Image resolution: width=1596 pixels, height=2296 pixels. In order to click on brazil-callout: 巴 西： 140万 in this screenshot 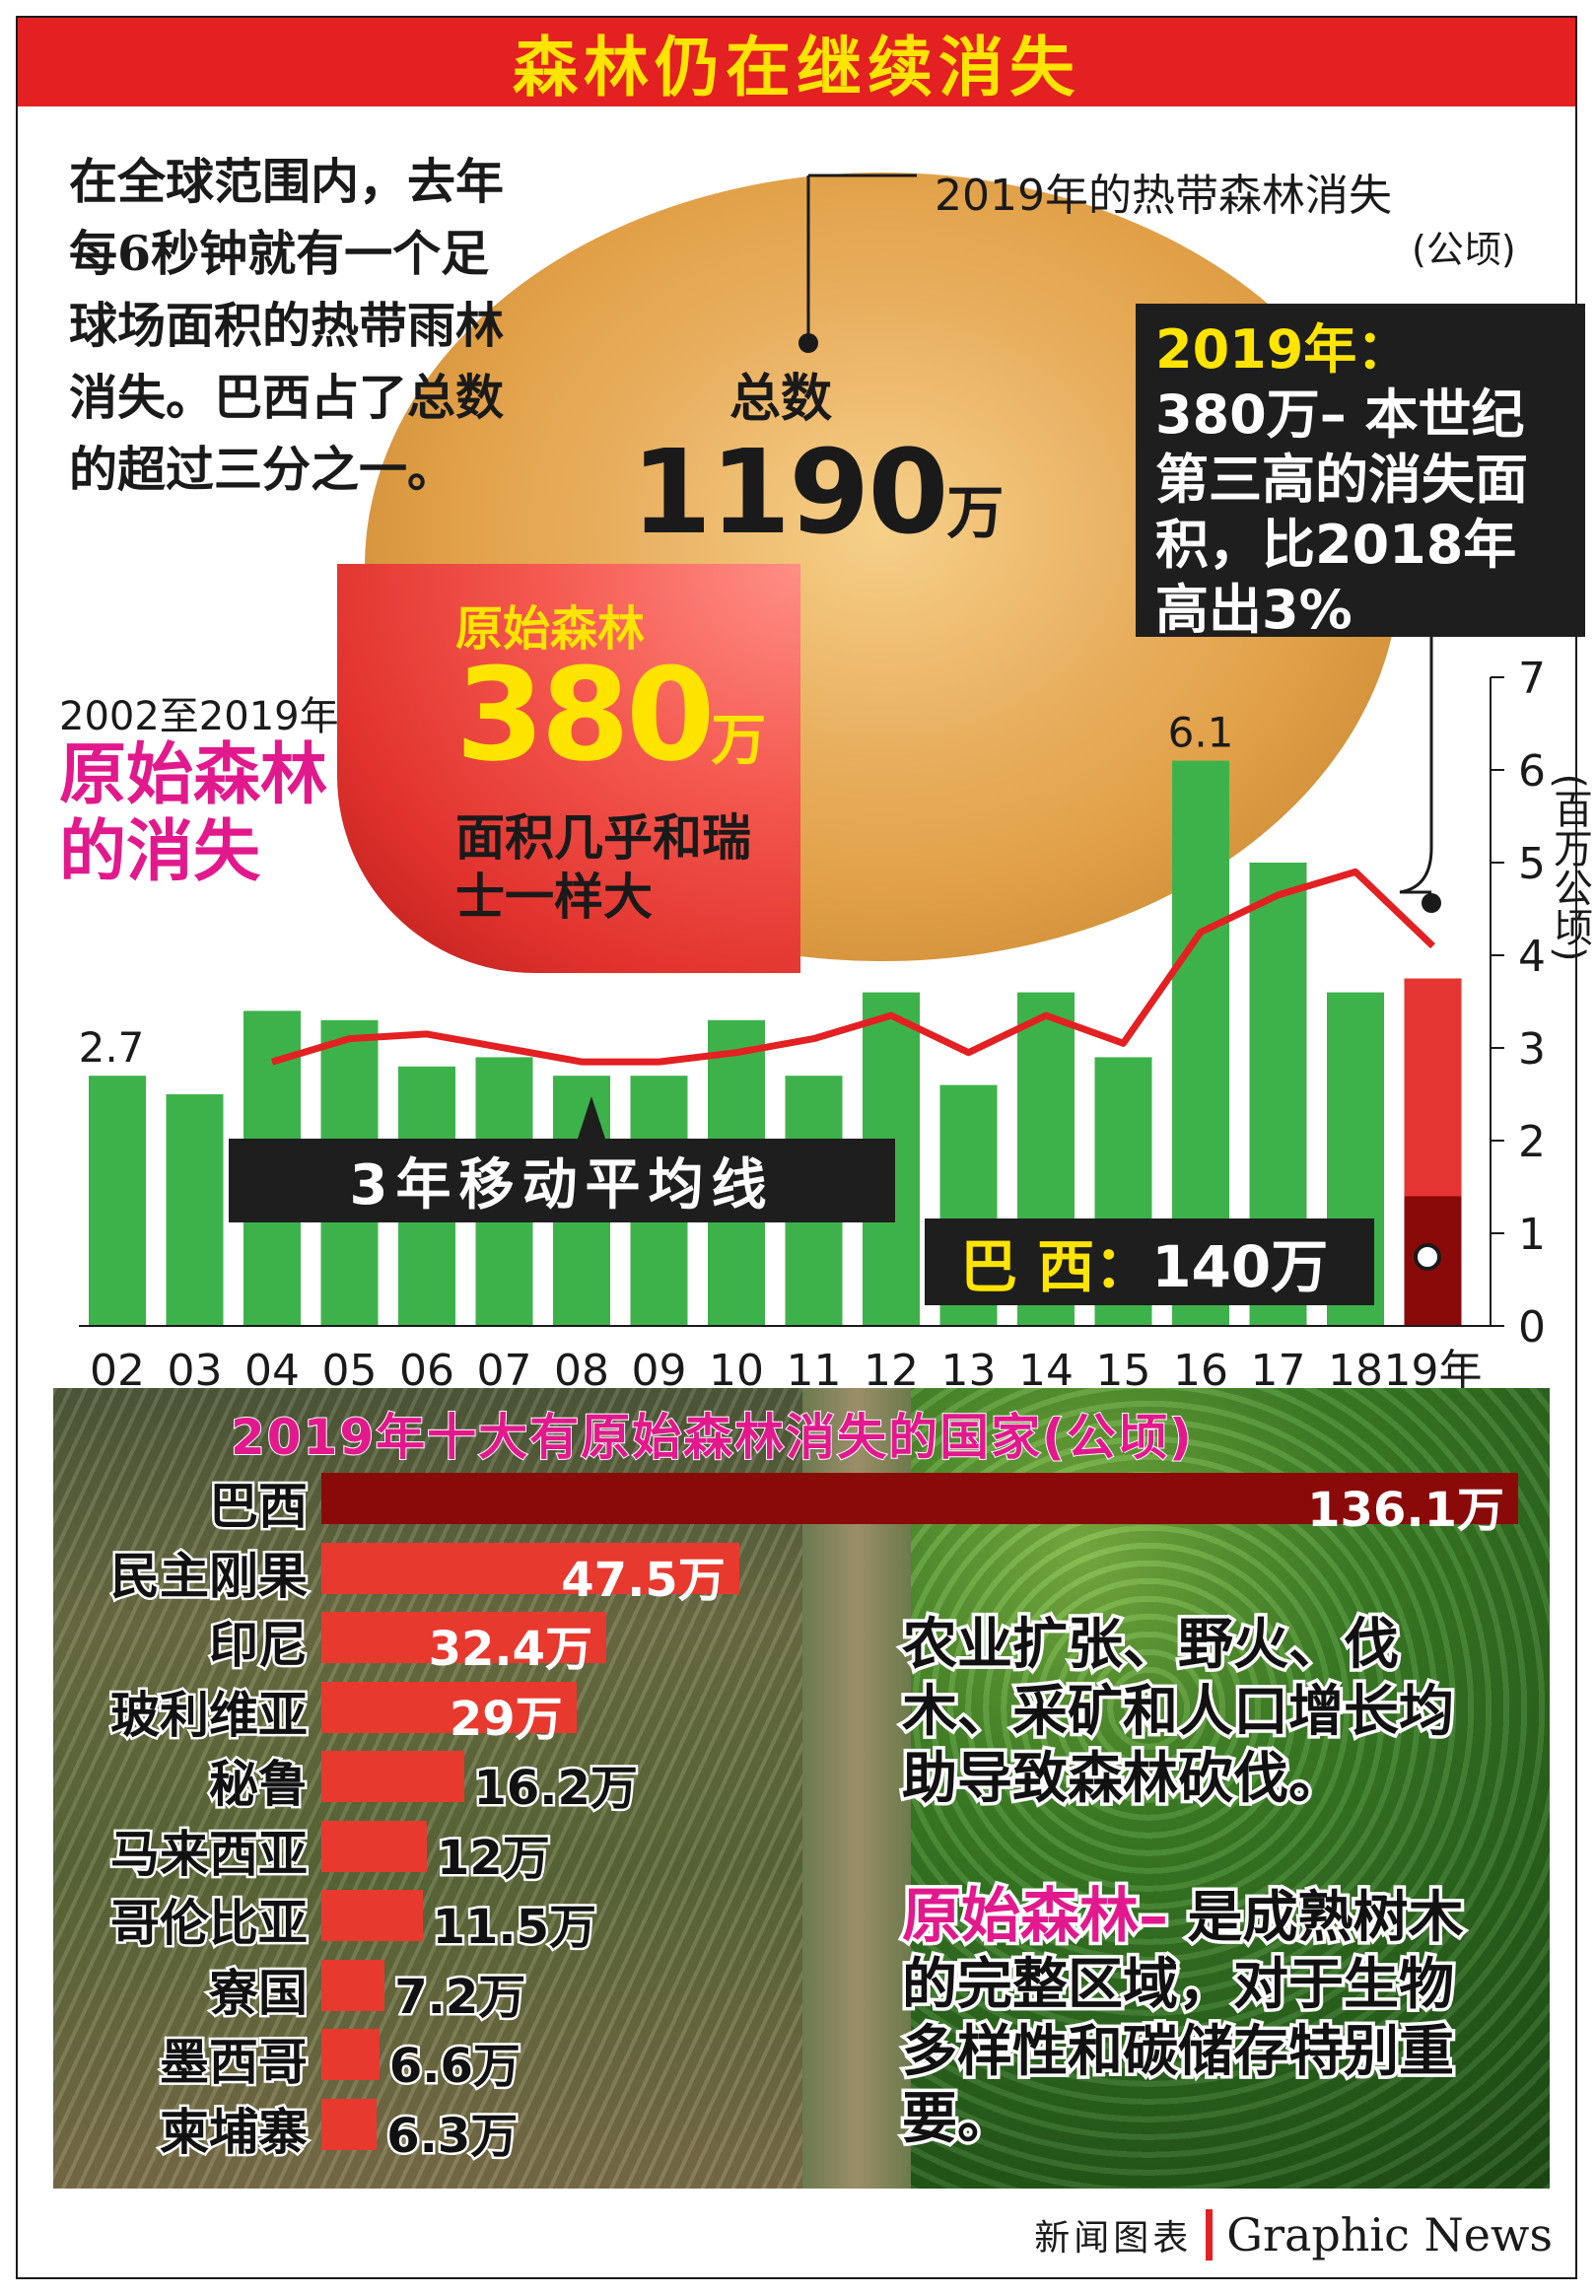, I will do `click(1149, 1261)`.